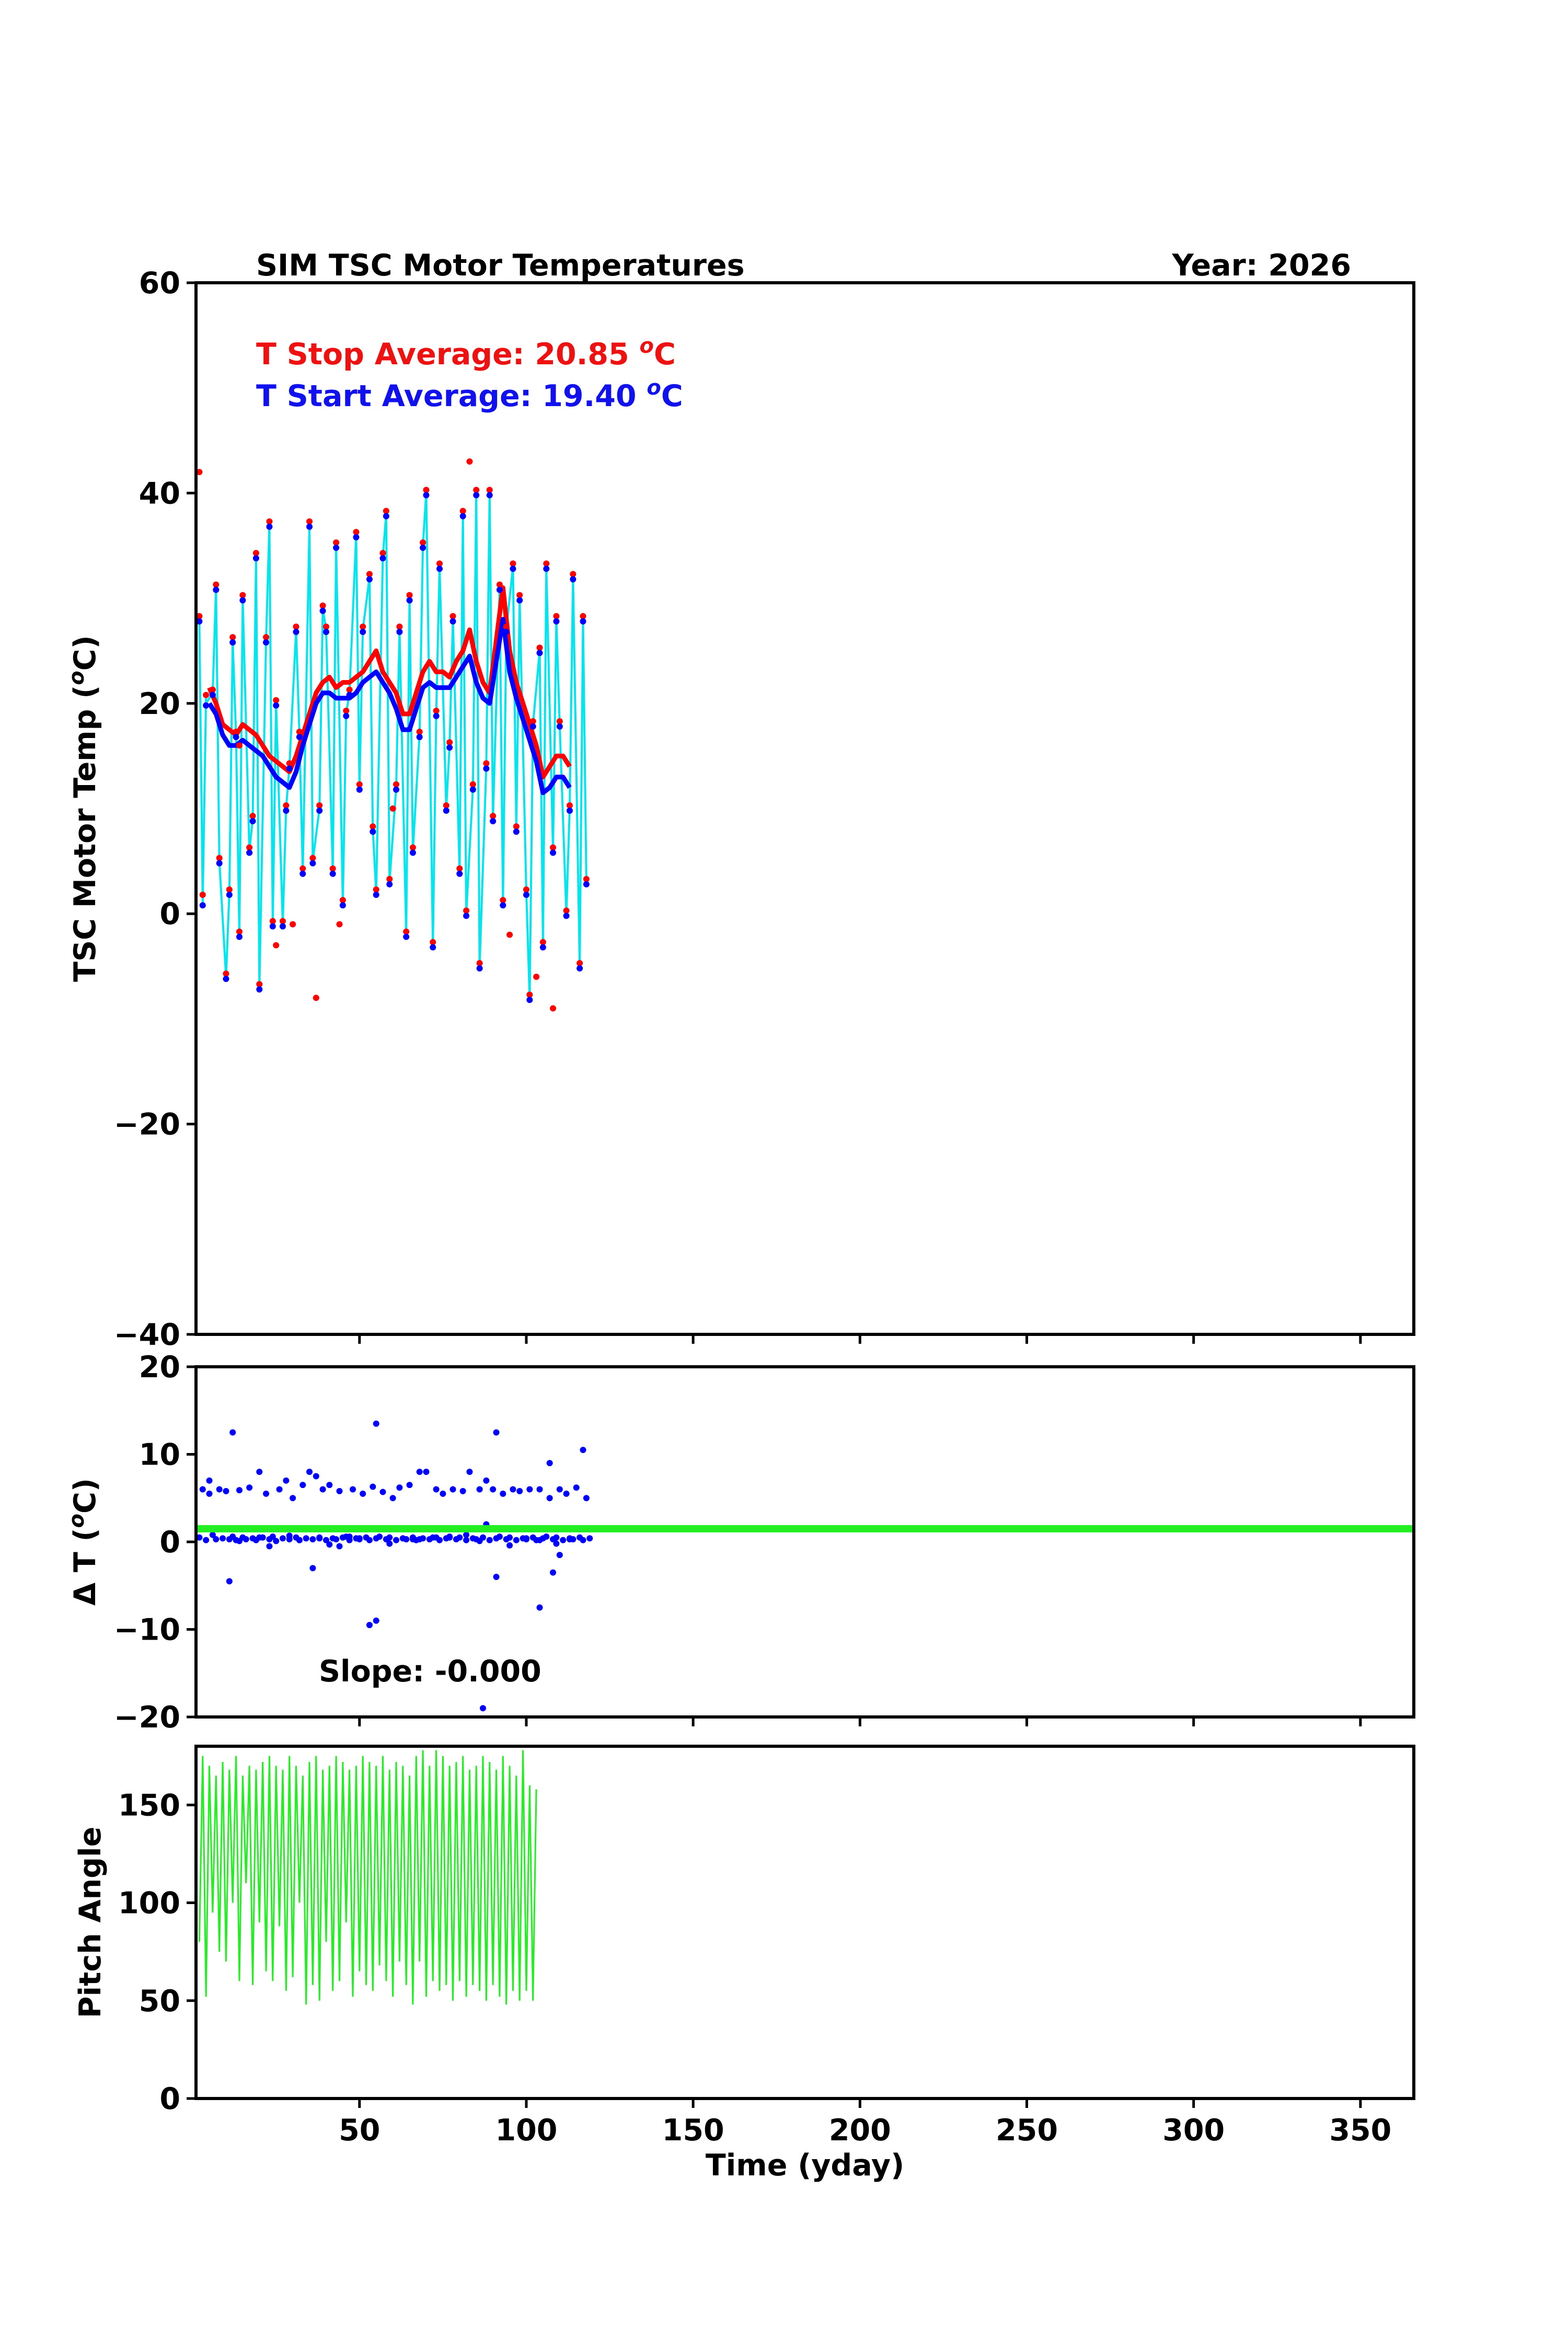 This screenshot has height=2352, width=1568. What do you see at coordinates (147, 1717) in the screenshot?
I see `y-tick-label: −20` at bounding box center [147, 1717].